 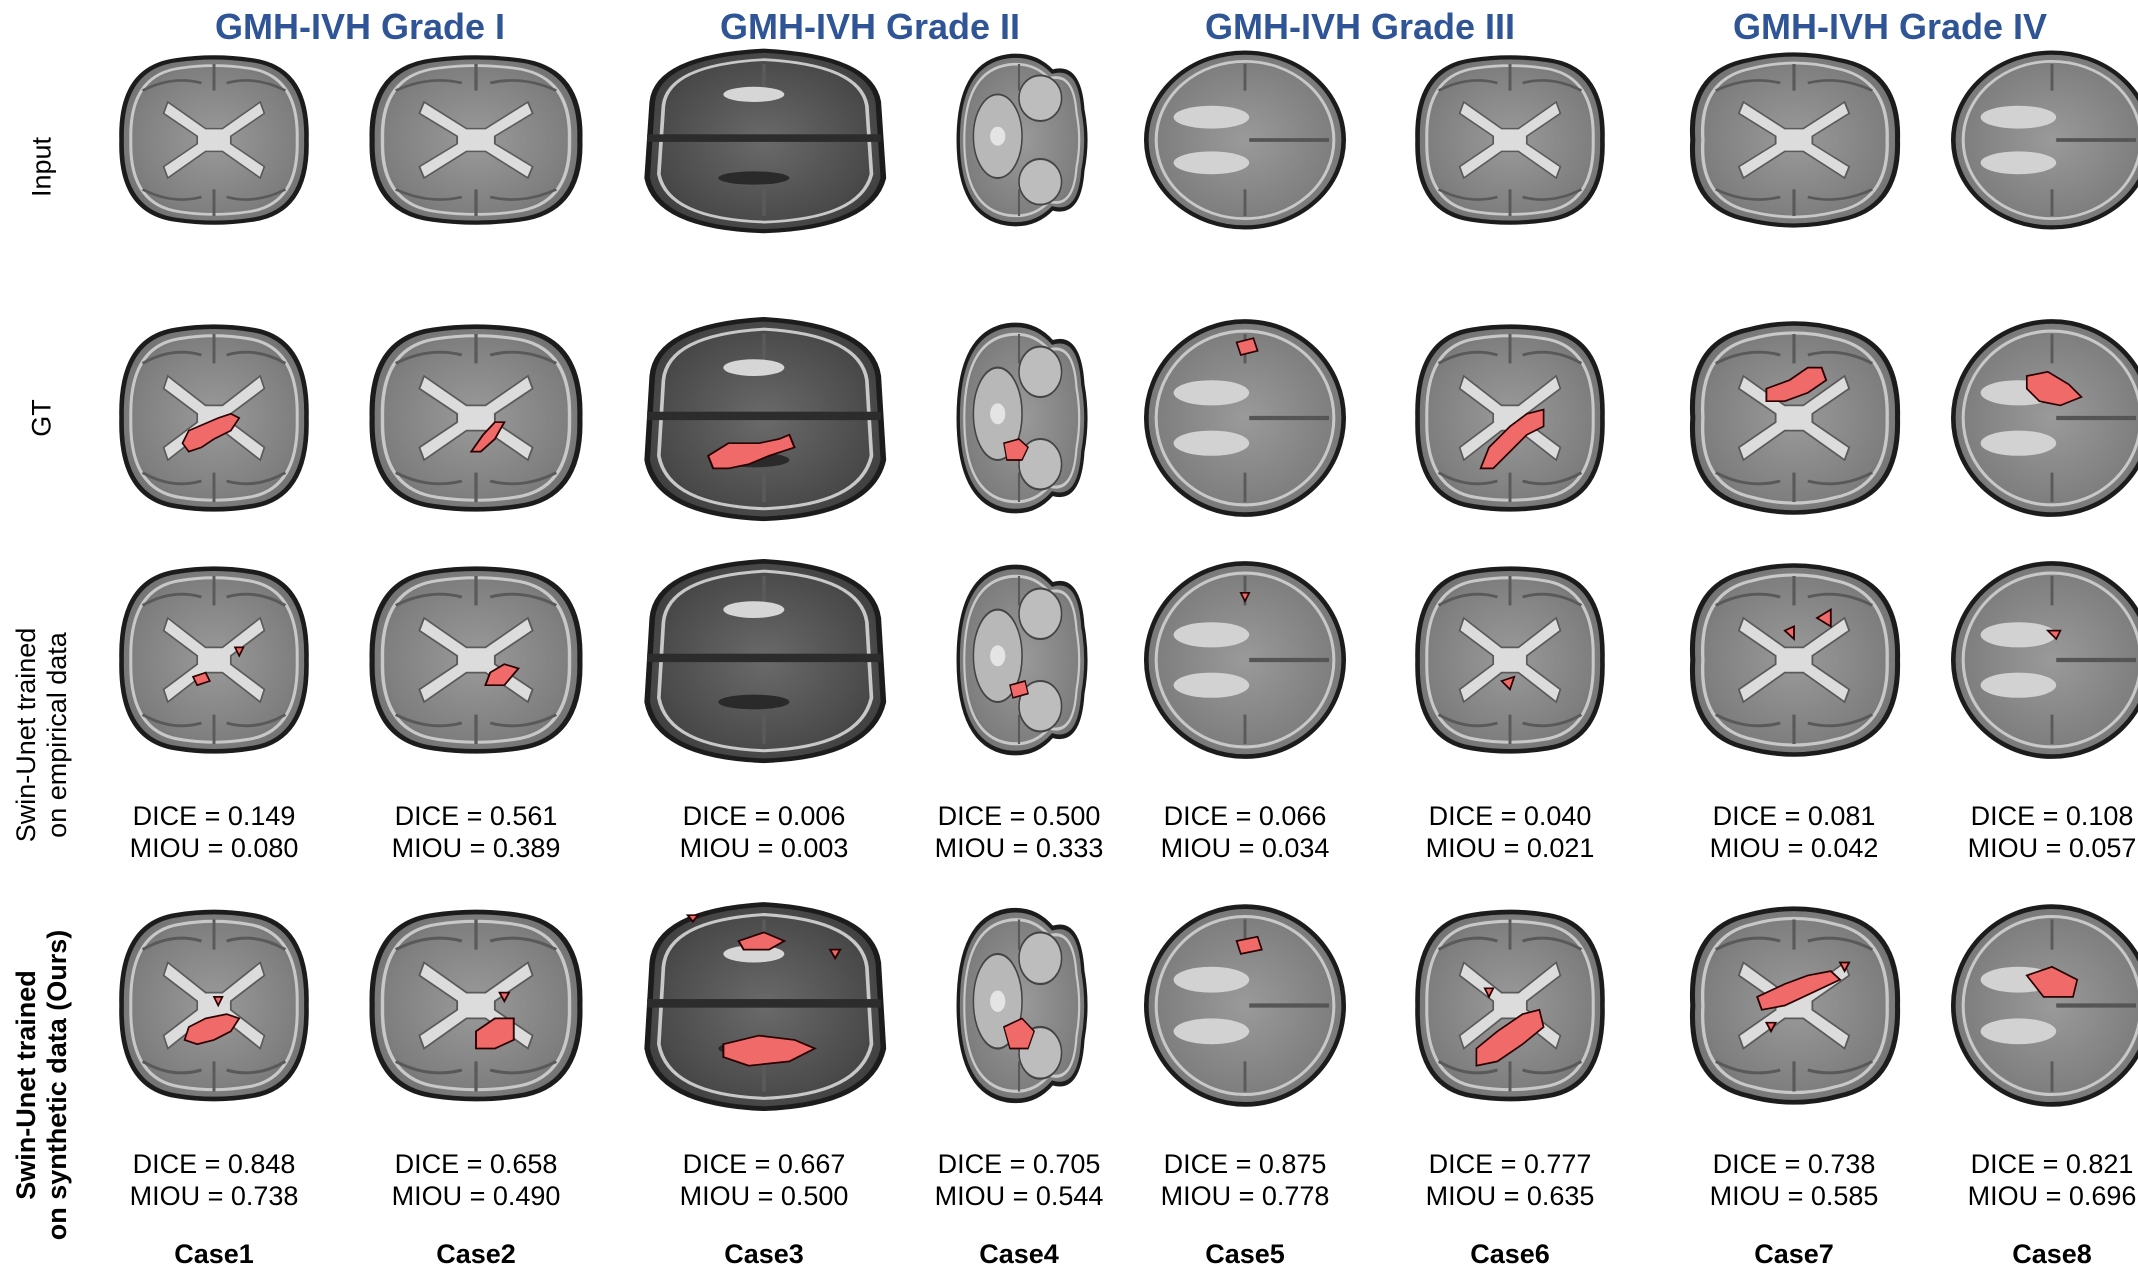 What do you see at coordinates (1794, 816) in the screenshot?
I see `dice-score: DICE = 0.081` at bounding box center [1794, 816].